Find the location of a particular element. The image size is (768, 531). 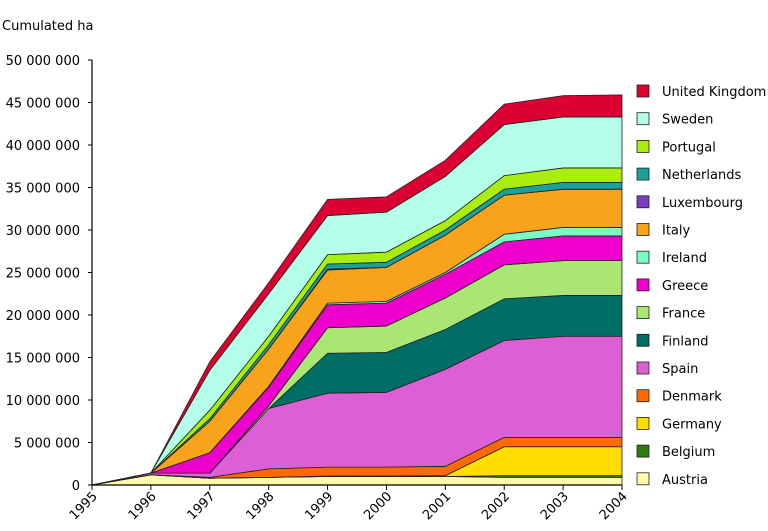

legend-label: Luxembourg is located at coordinates (702, 203).